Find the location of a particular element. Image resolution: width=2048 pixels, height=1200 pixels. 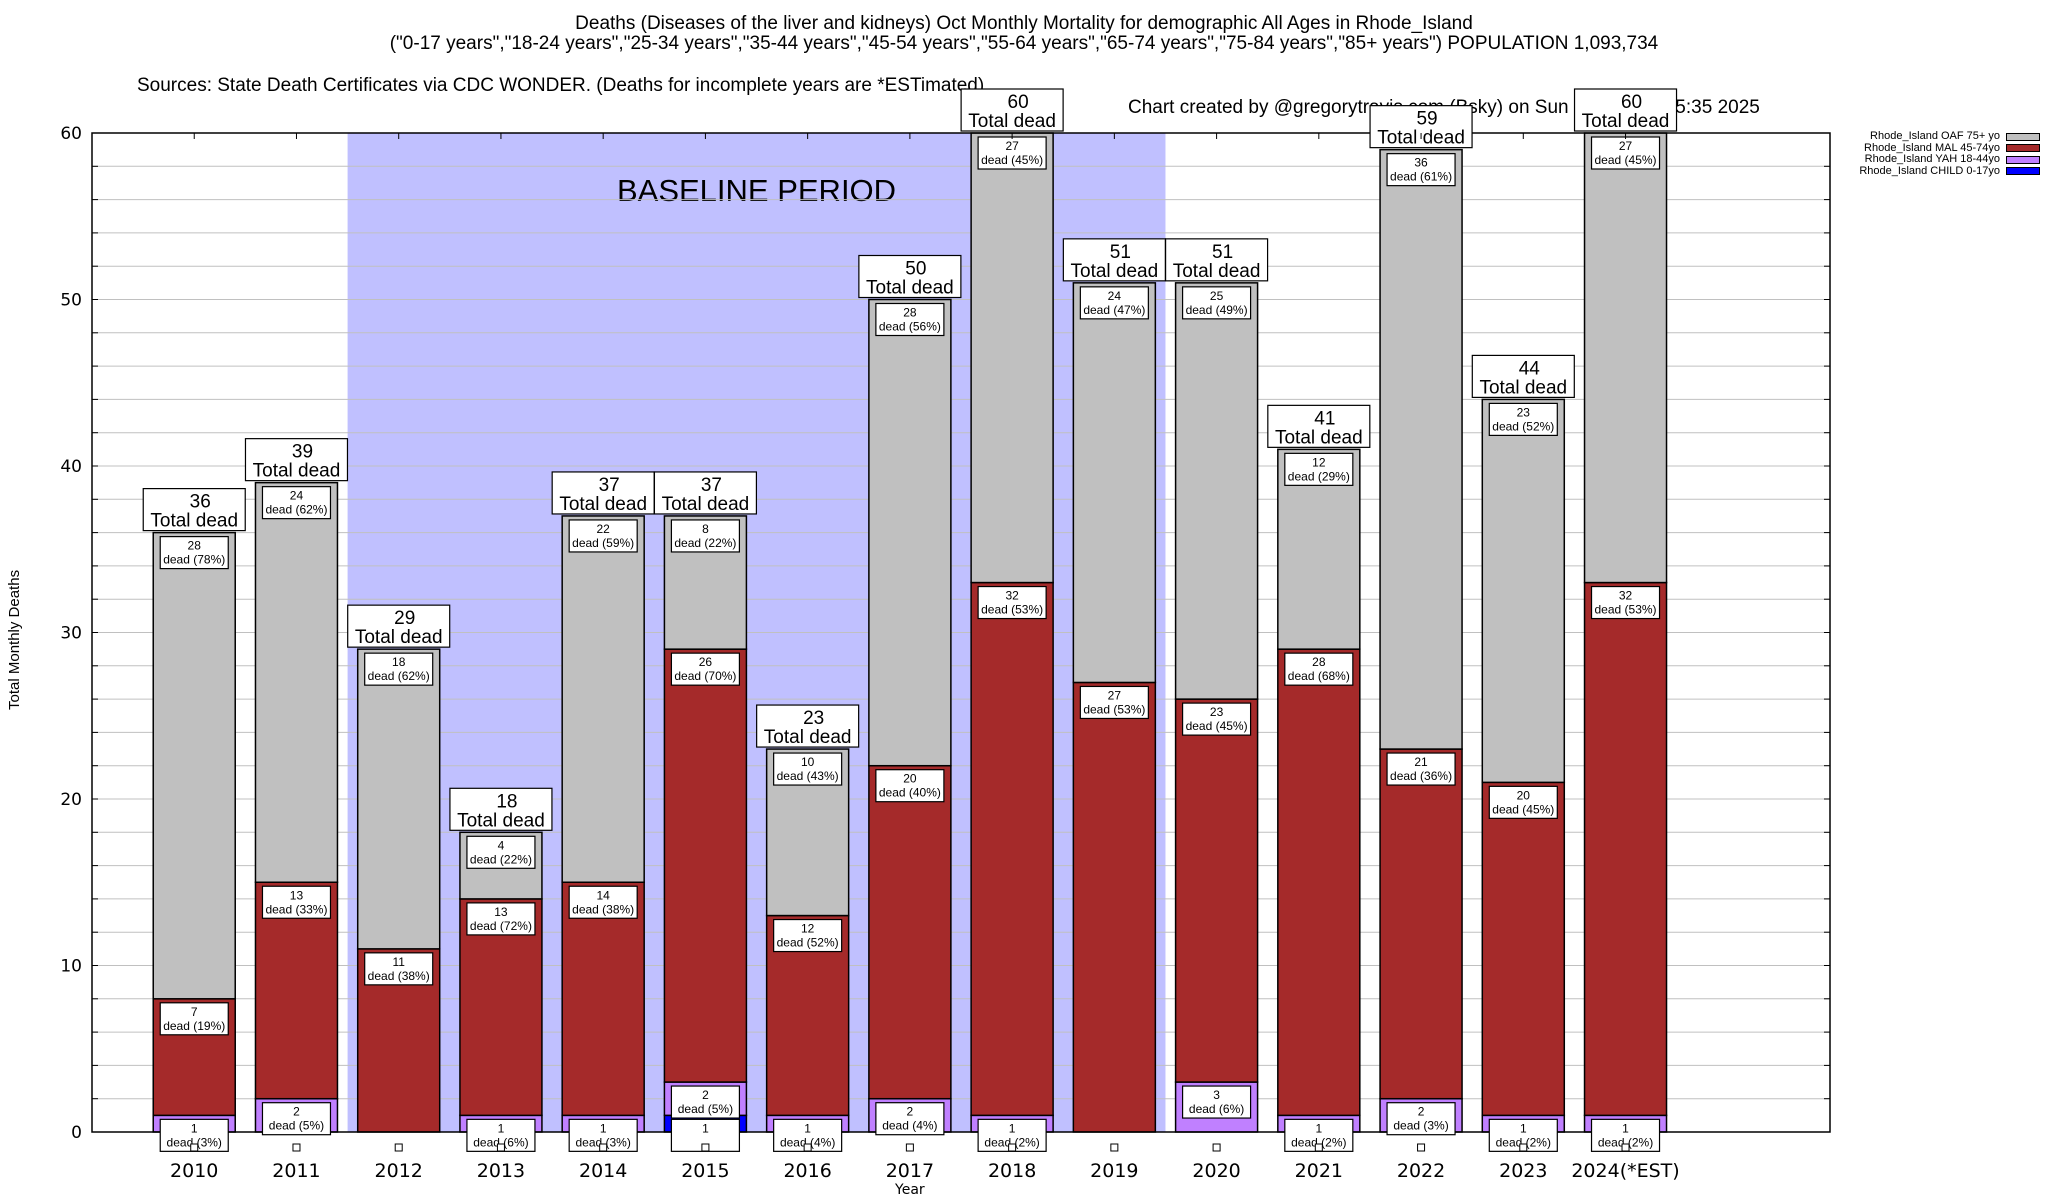

segment-label-count: 2 is located at coordinates (296, 1112).